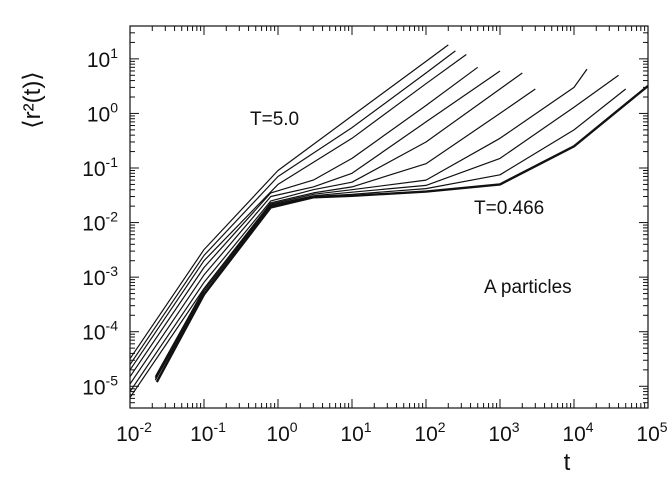 This screenshot has height=484, width=672. Describe the element at coordinates (102, 58) in the screenshot. I see `y-tick-label: 10¹` at that location.